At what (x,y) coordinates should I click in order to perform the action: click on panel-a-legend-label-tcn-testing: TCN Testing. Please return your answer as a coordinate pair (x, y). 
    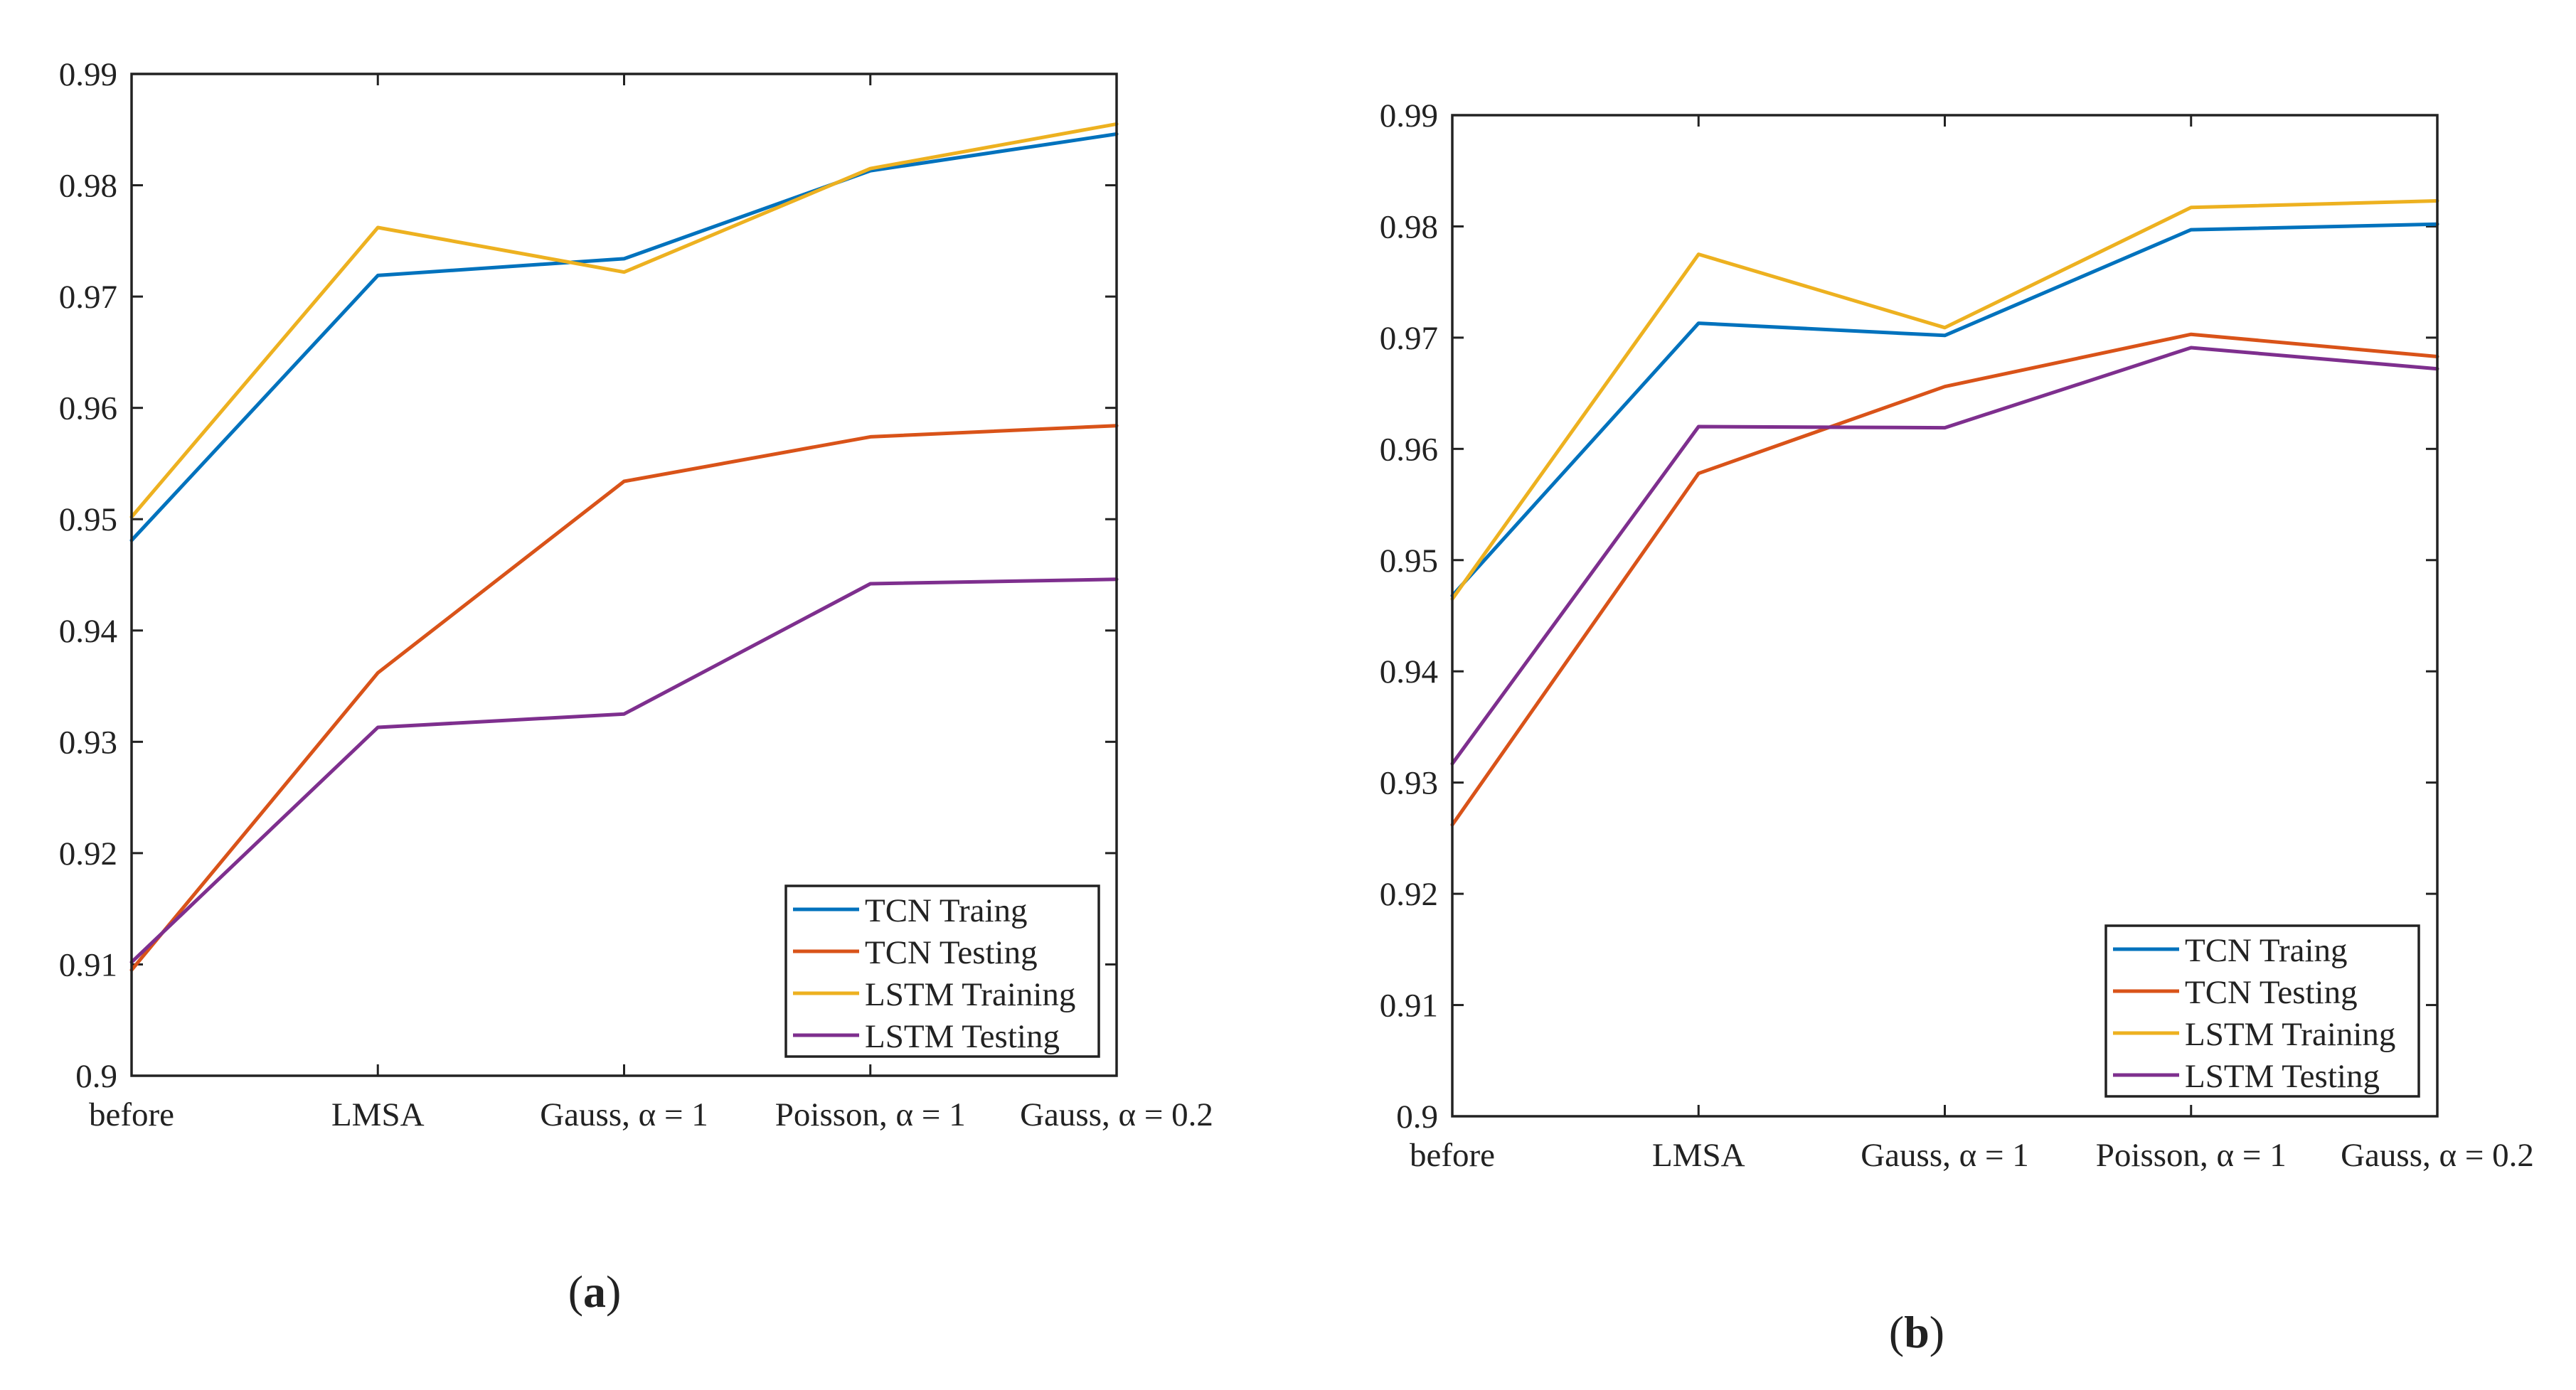
    Looking at the image, I should click on (951, 952).